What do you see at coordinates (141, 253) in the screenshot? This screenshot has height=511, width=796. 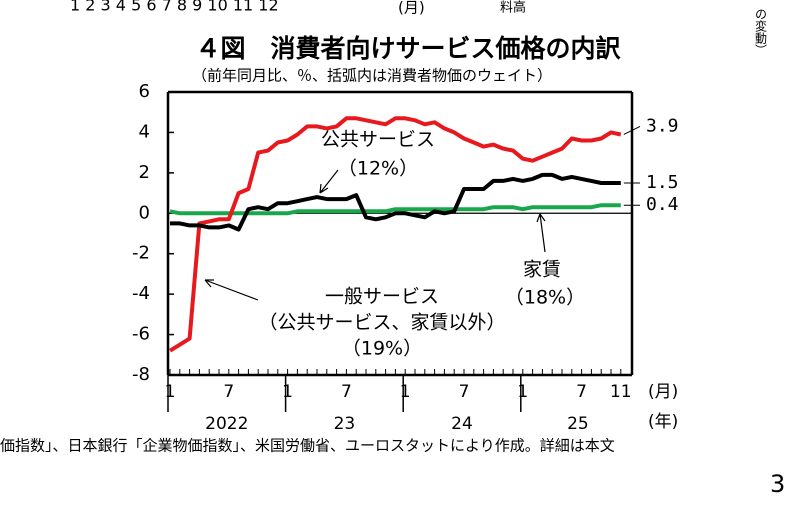 I see `y-tick-label: -2` at bounding box center [141, 253].